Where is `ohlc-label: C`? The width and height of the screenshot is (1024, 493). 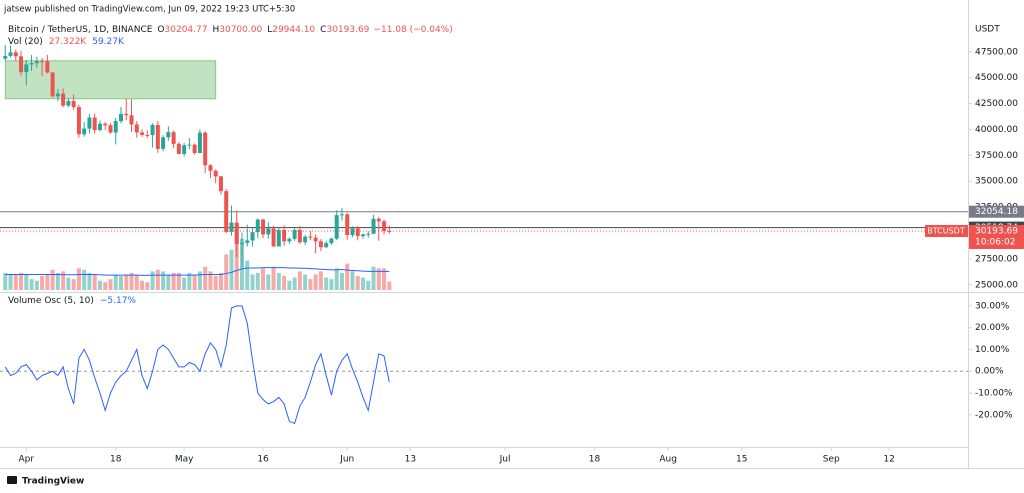
ohlc-label: C is located at coordinates (323, 30).